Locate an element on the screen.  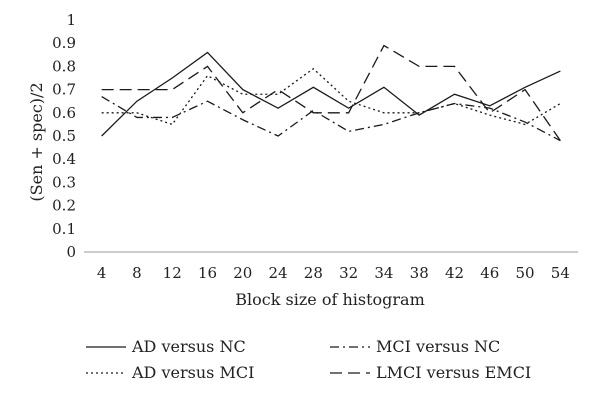
x-tick-label: 50 is located at coordinates (525, 273).